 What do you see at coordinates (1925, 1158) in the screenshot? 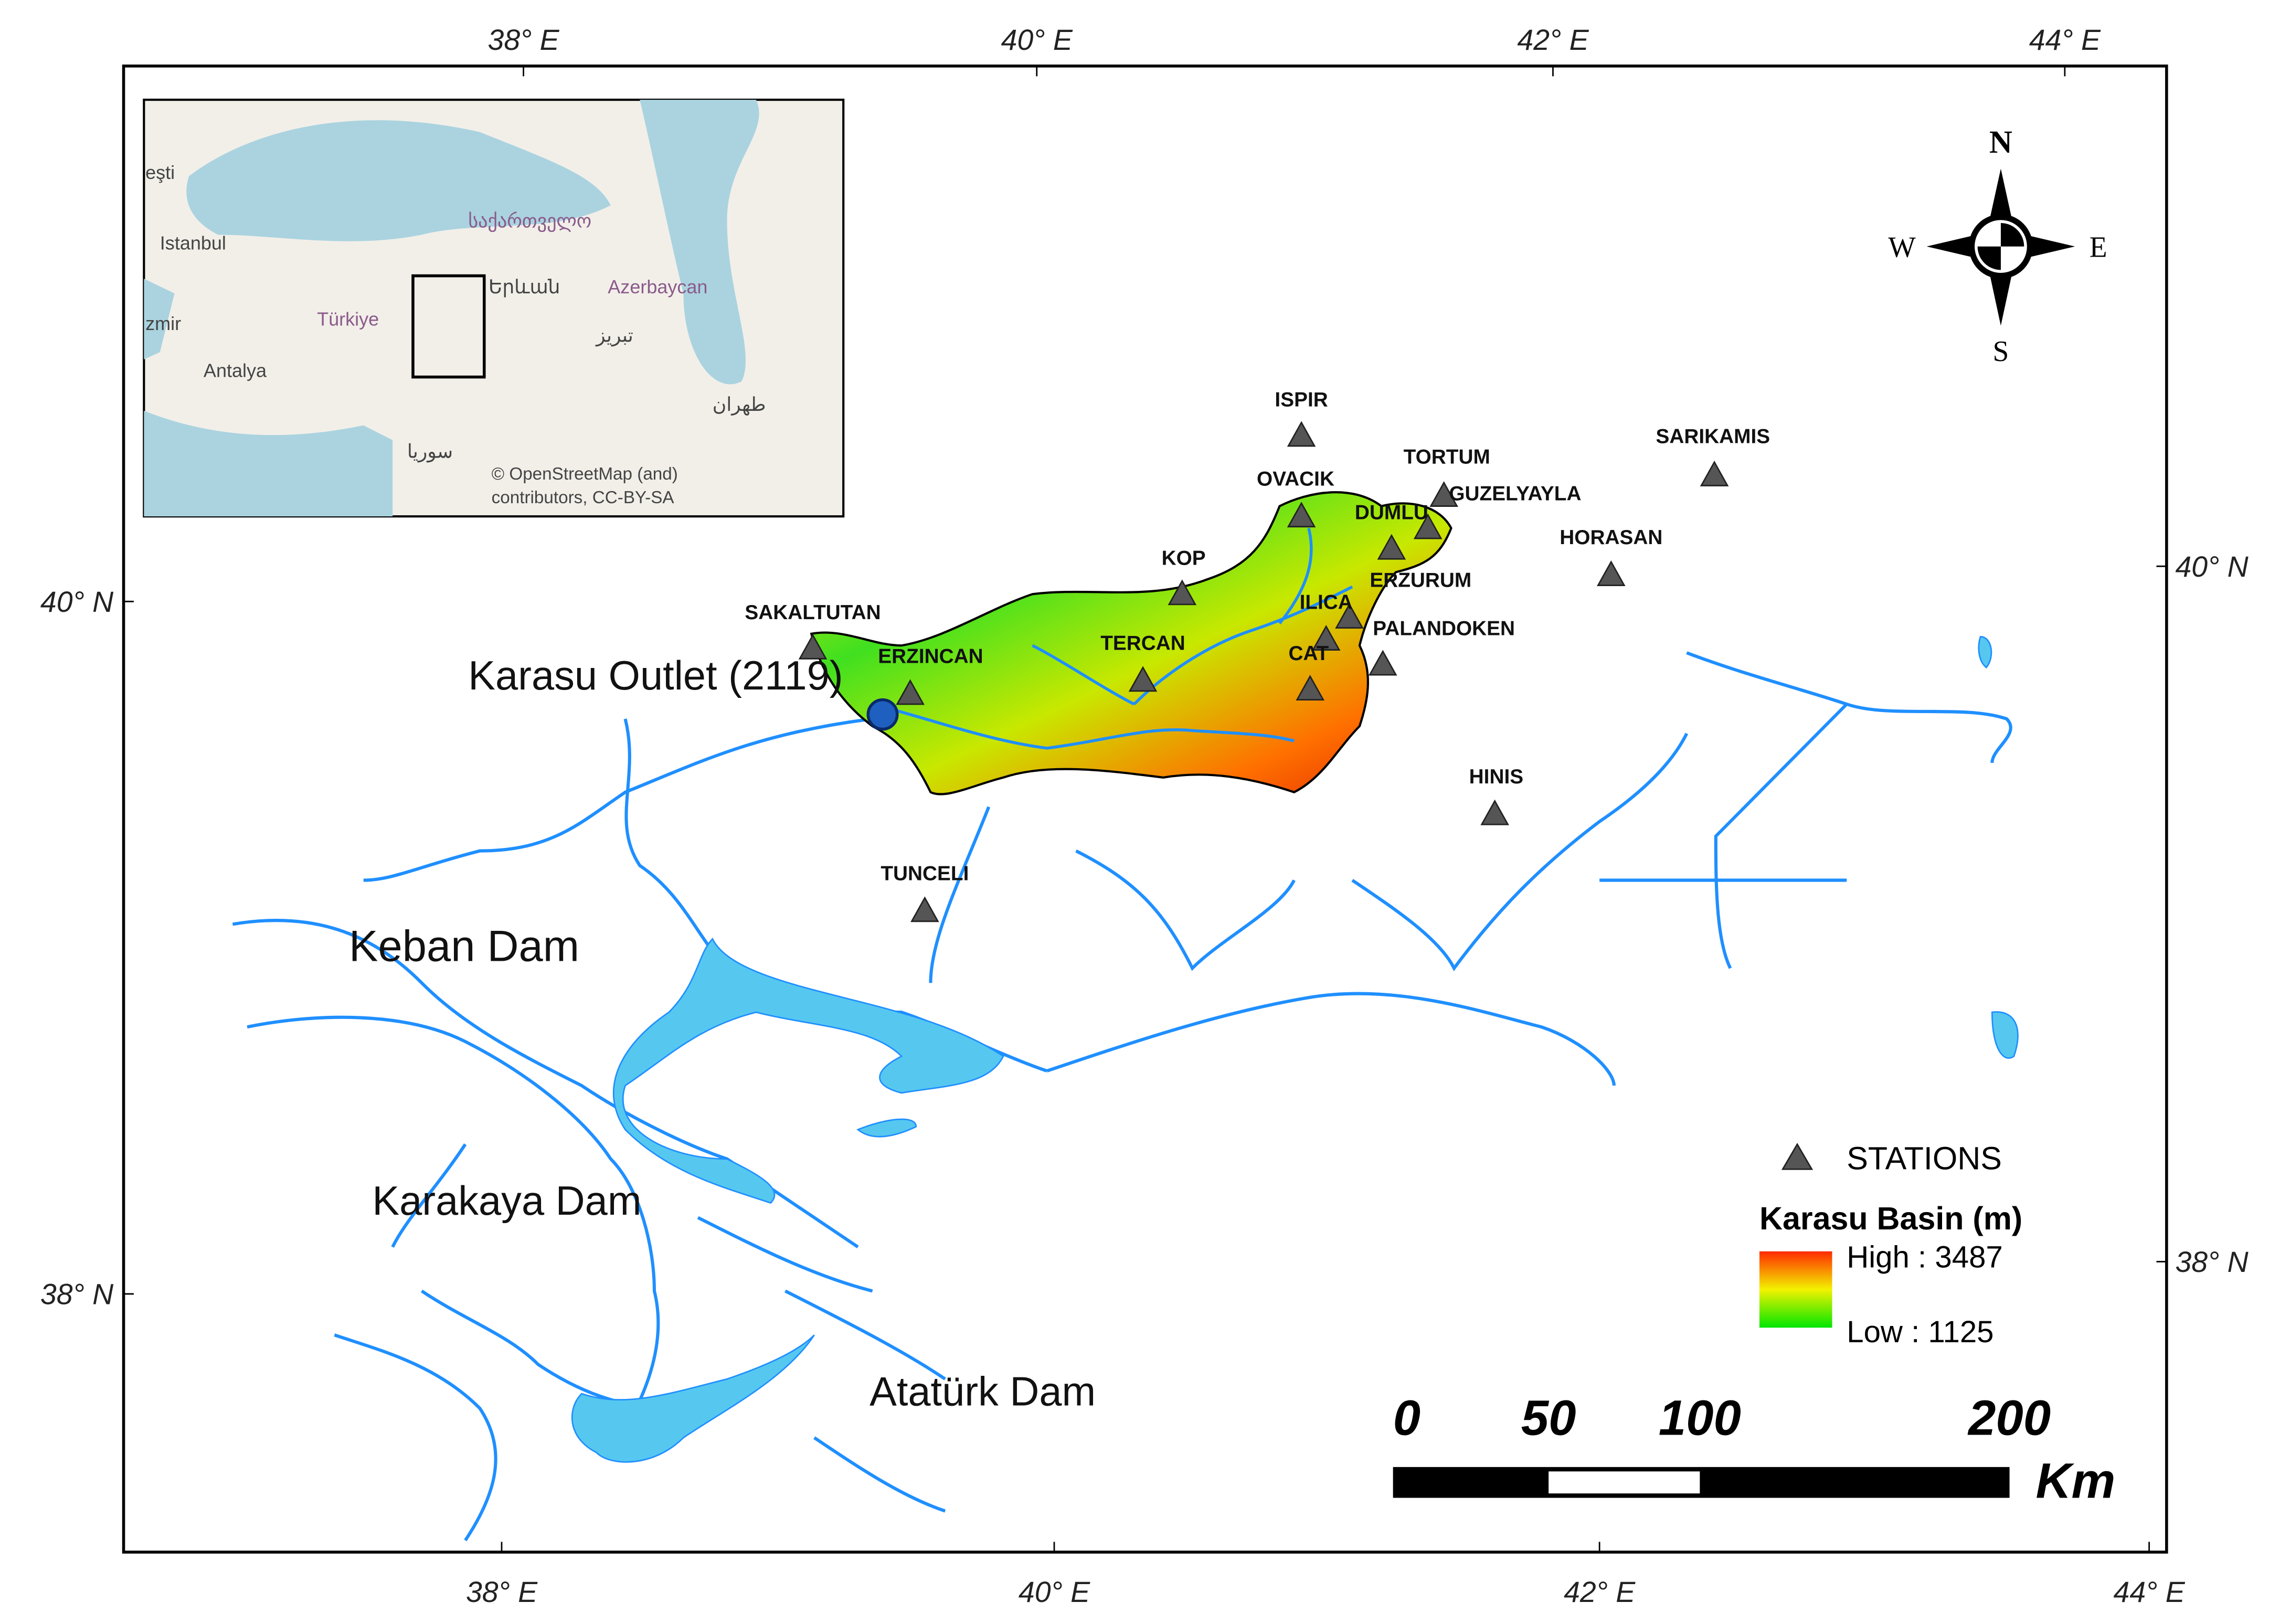
I see `legend-stations: STATIONS` at bounding box center [1925, 1158].